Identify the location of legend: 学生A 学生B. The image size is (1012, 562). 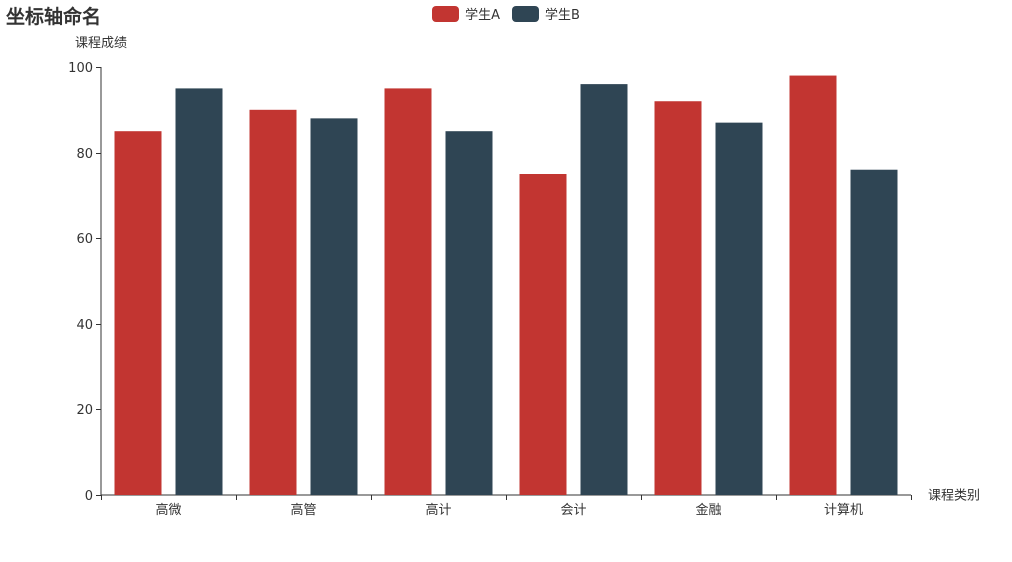
(506, 13).